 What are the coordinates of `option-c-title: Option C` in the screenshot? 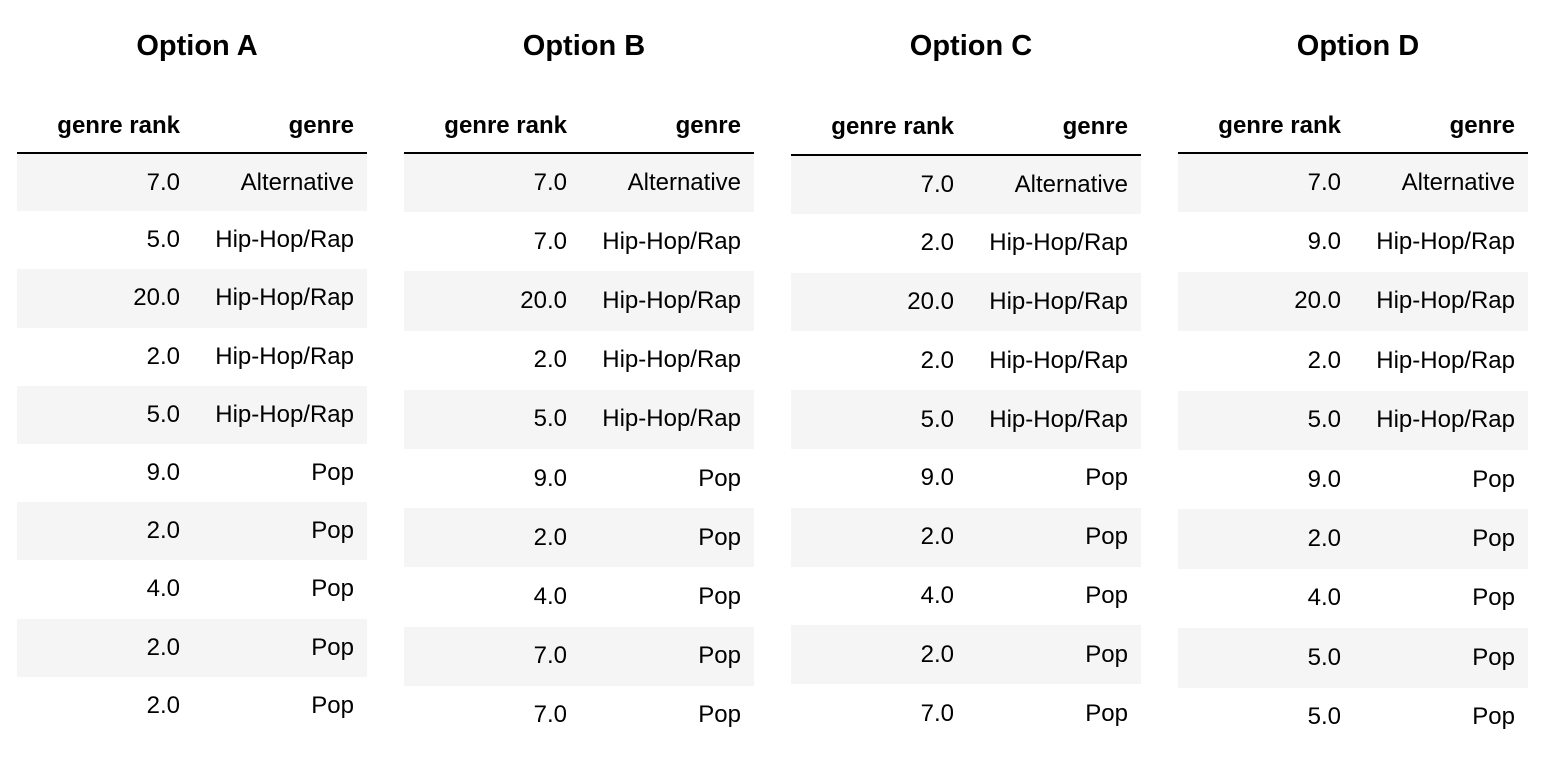 It's located at (971, 46).